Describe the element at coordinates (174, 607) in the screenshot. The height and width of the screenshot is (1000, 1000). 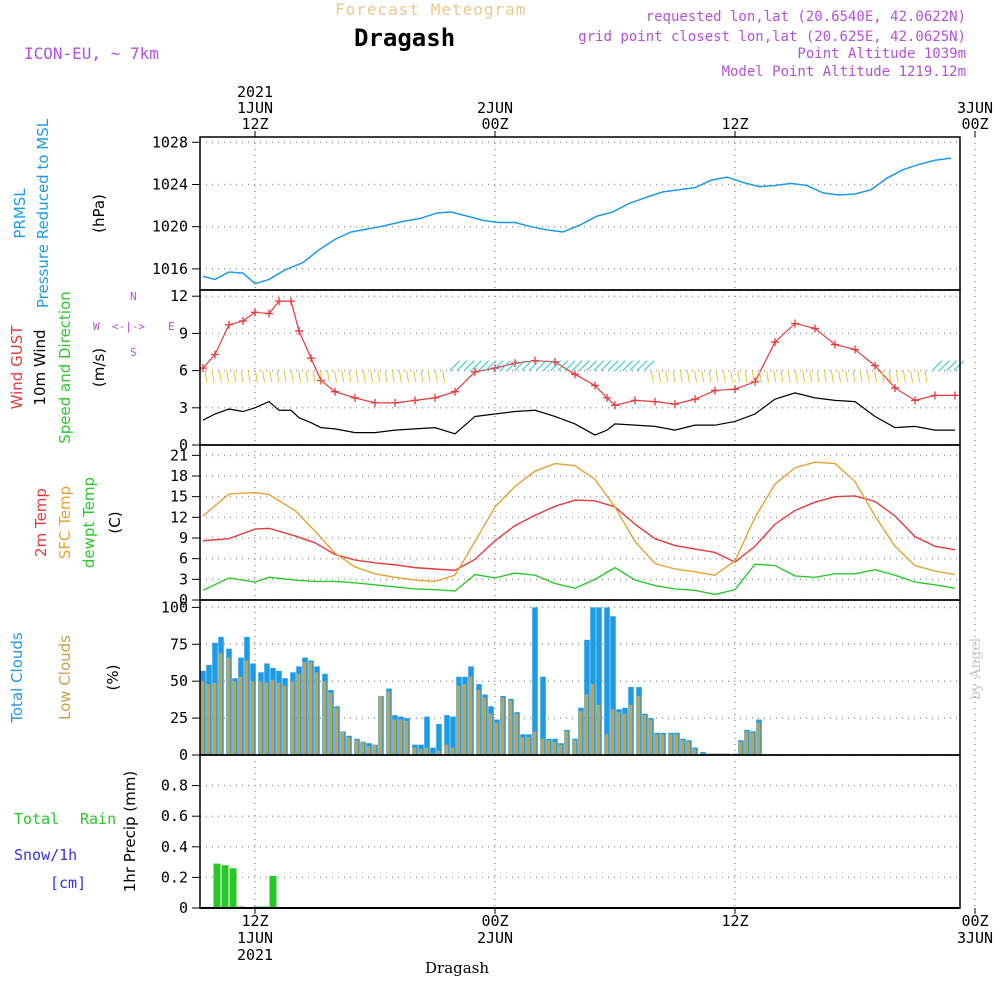
I see `y-tick-label: 100` at that location.